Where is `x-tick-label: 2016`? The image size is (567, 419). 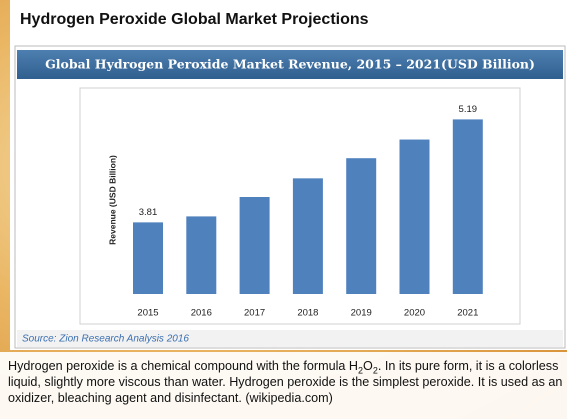
x-tick-label: 2016 is located at coordinates (201, 313).